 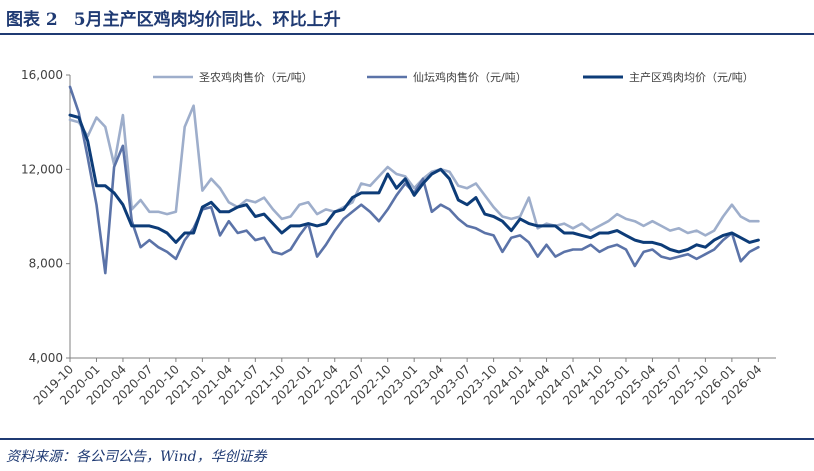 I want to click on source-note: 资料来源：各公司公告，Wind，华创证券, so click(x=136, y=457).